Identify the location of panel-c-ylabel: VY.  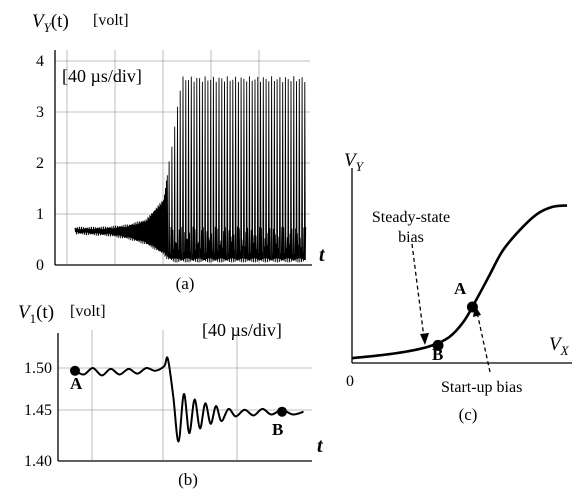
(354, 162).